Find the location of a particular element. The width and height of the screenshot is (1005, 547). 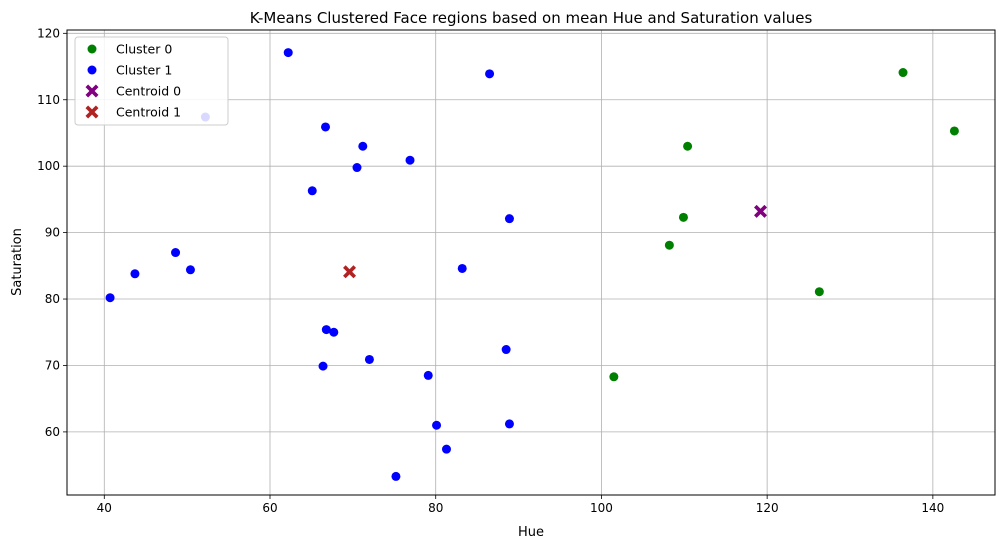

y-tick-label: 70 is located at coordinates (52, 365).